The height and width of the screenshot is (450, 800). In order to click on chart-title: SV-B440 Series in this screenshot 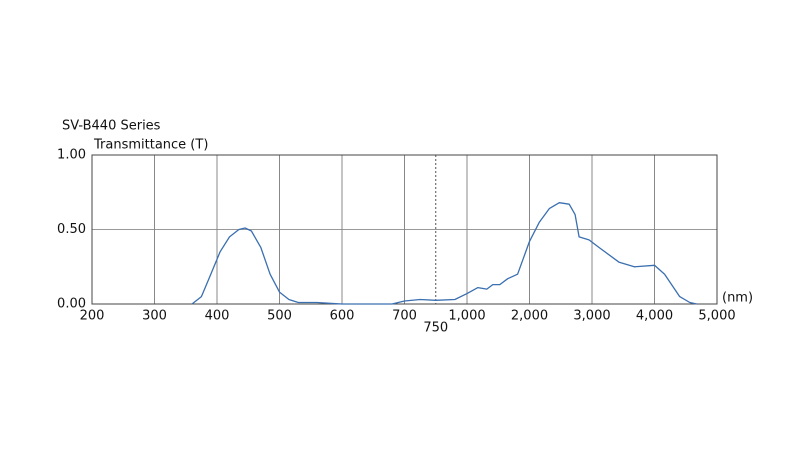, I will do `click(111, 126)`.